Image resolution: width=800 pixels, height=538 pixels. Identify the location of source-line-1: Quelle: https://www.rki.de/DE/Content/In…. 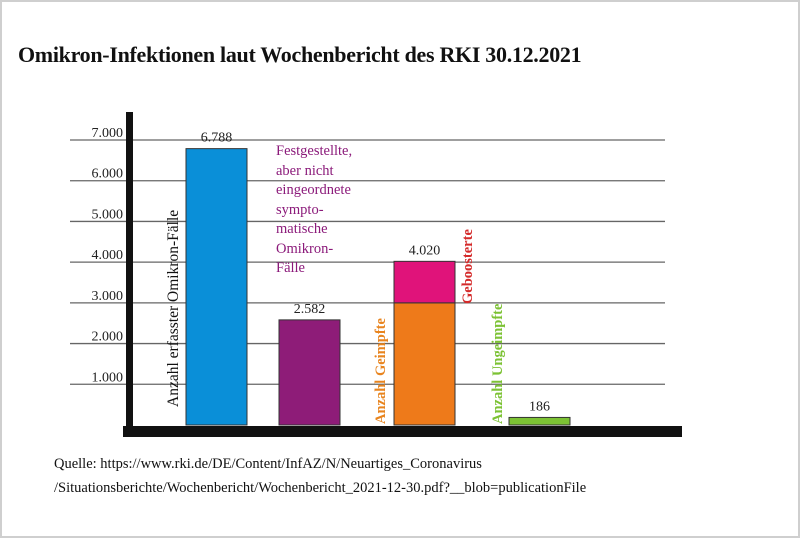
(268, 464).